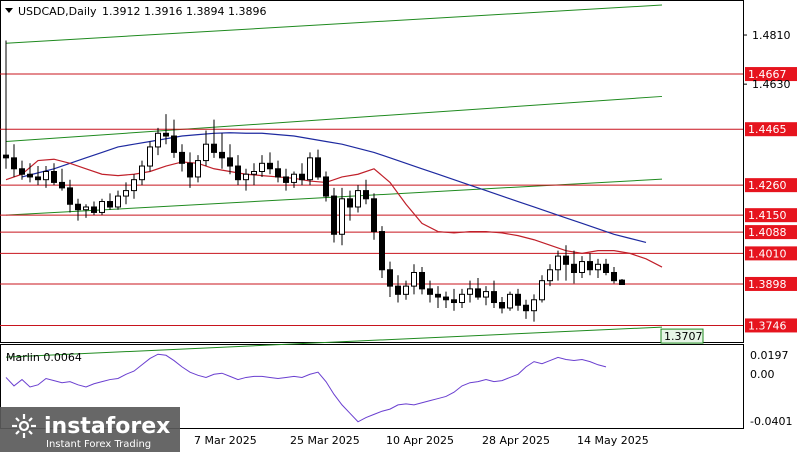  I want to click on channel-label-box, so click(682, 336).